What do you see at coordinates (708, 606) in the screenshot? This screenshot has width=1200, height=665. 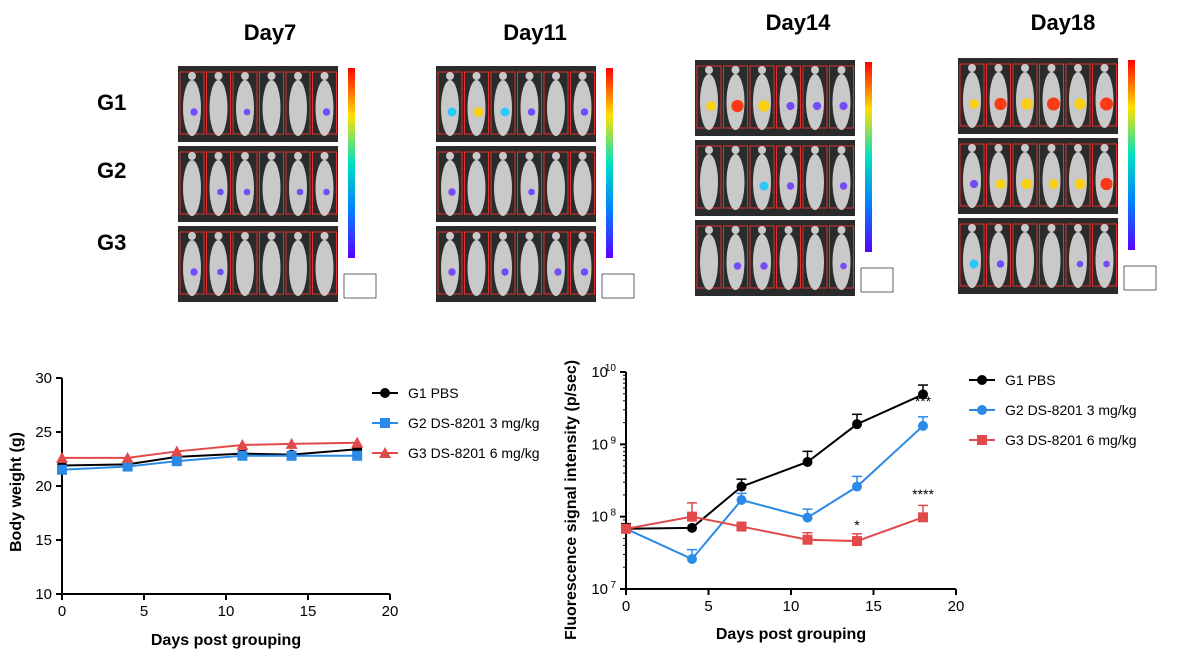 I see `x-tick-label: 5` at bounding box center [708, 606].